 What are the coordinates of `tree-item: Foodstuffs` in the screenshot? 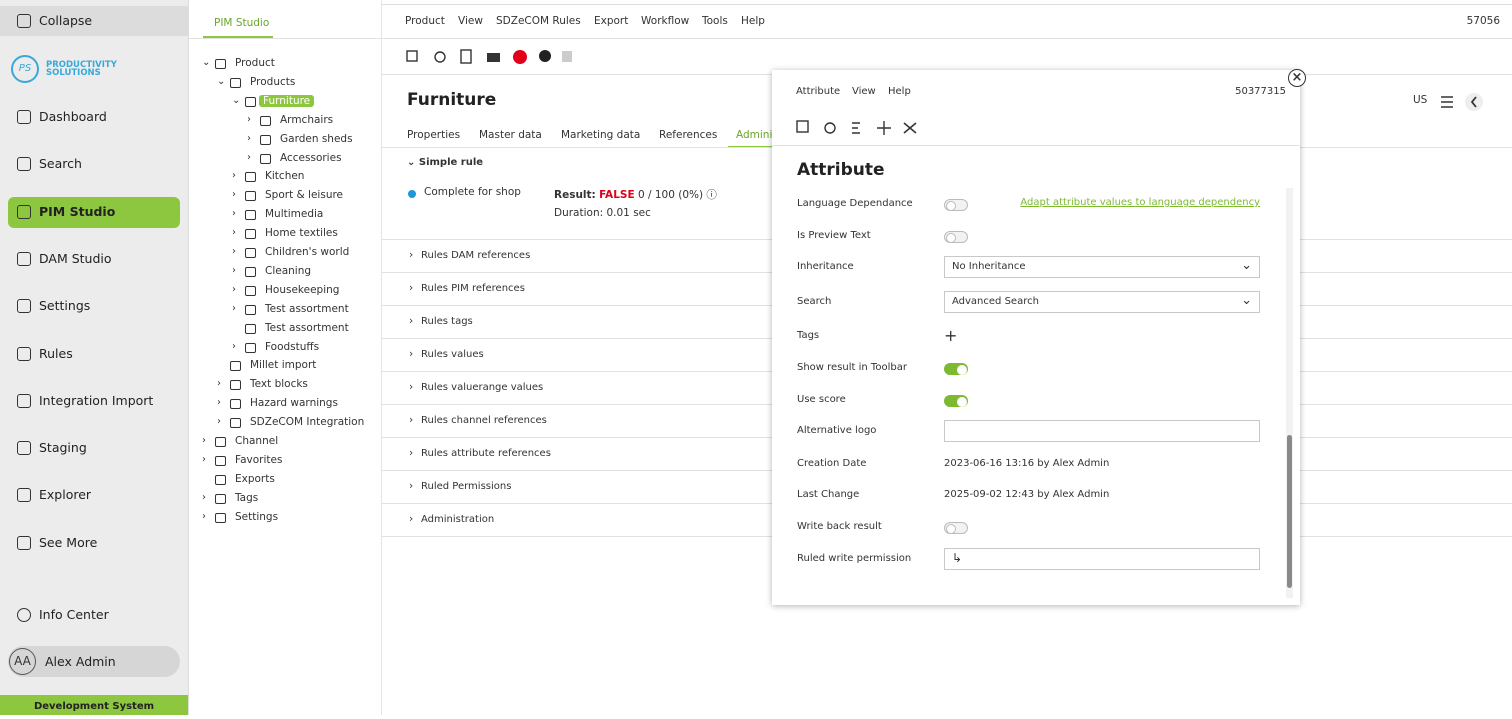 It's located at (292, 346).